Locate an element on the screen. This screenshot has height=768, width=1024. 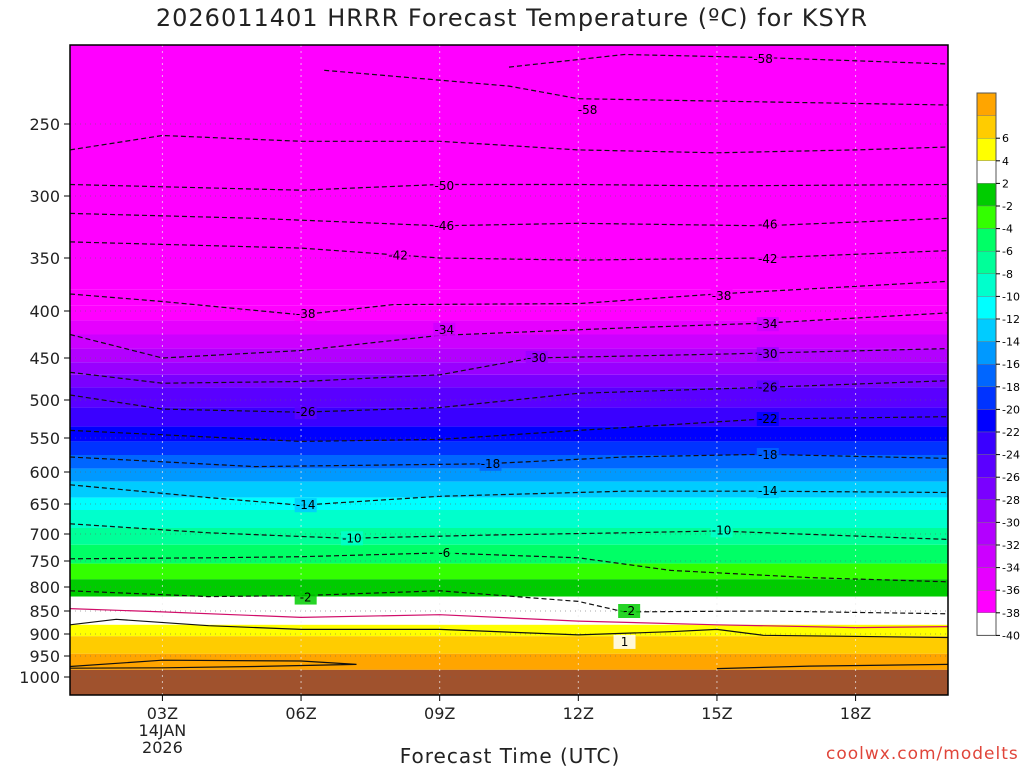
colorbar-label: 6 is located at coordinates (1005, 138).